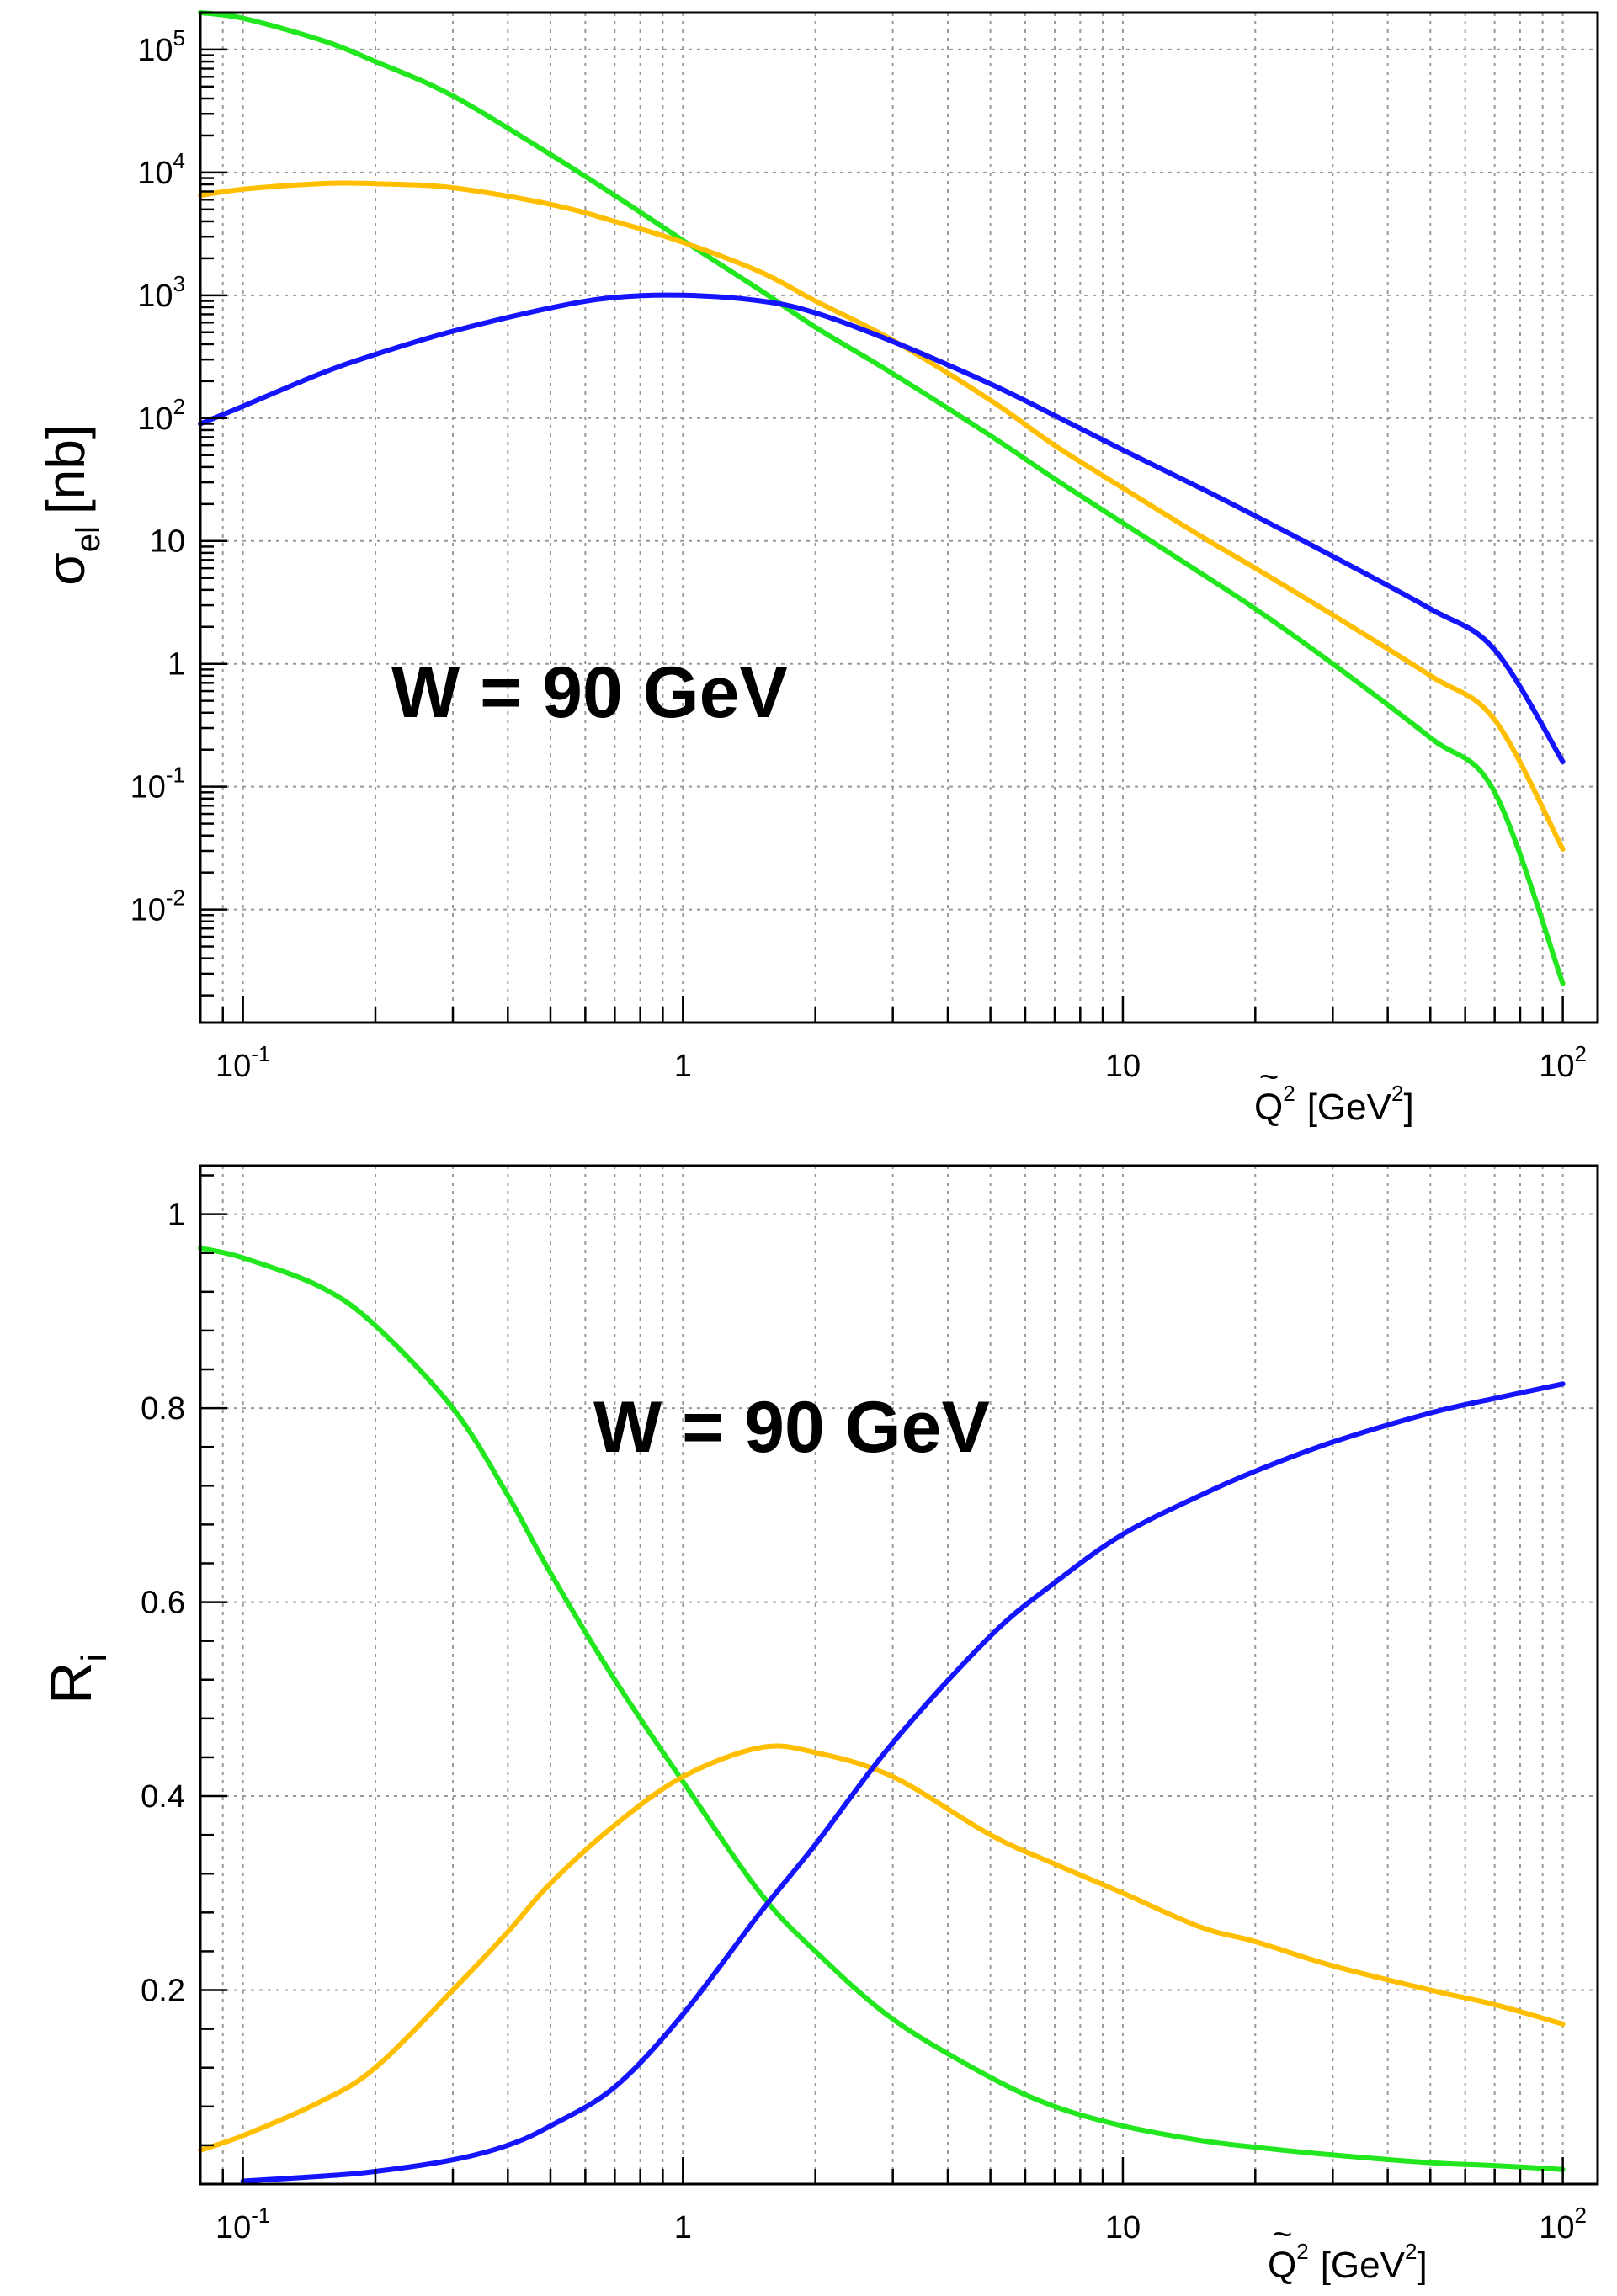 This screenshot has width=1617, height=2296. Describe the element at coordinates (163, 1409) in the screenshot. I see `y-tick-label: 0.8` at that location.